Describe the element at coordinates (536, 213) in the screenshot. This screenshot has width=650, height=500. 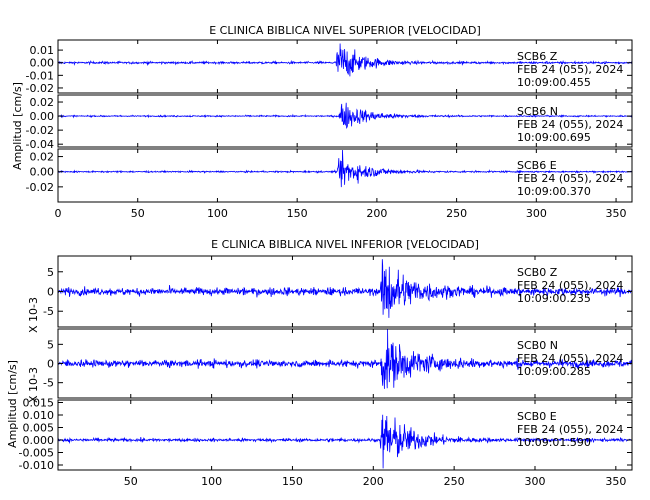
I see `upper-x-tick-label: 300` at that location.